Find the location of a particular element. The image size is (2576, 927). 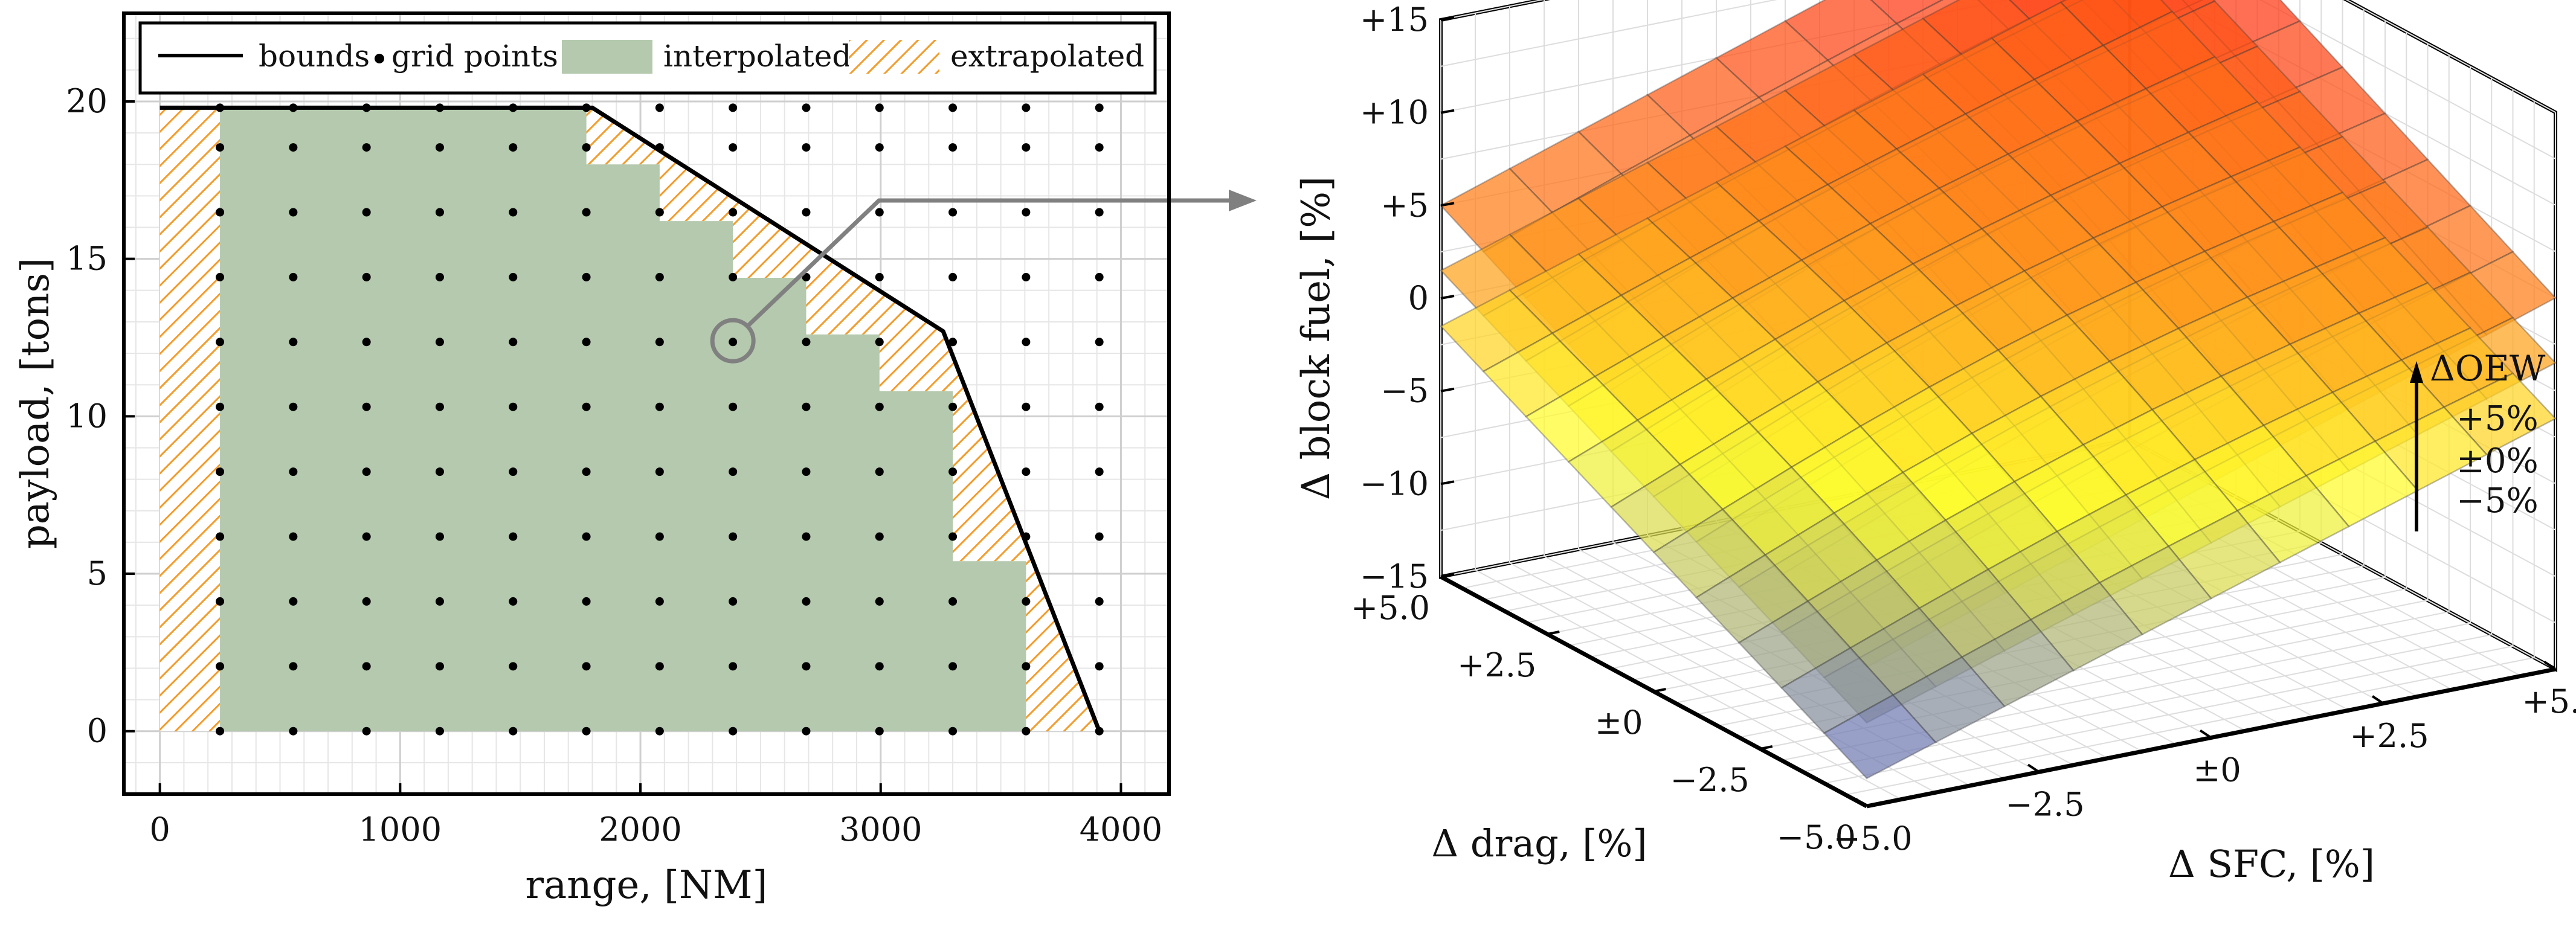

drag-tick-label: +2.5 is located at coordinates (1496, 665).